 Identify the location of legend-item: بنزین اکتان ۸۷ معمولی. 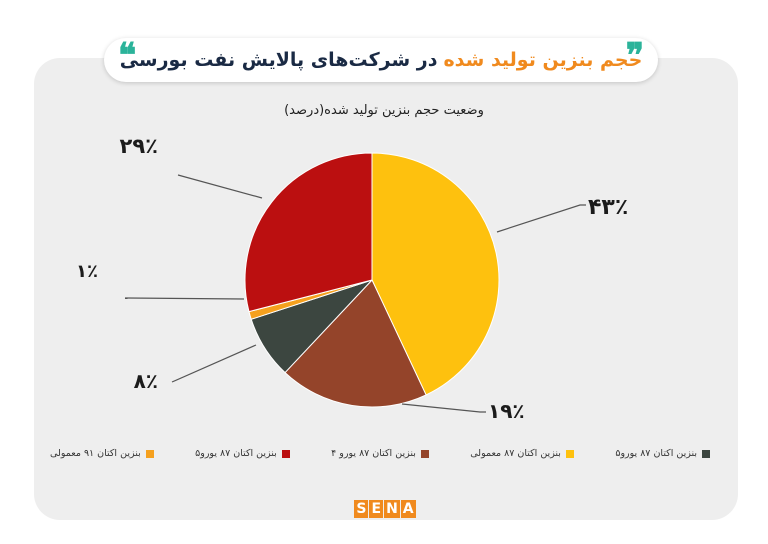
(522, 453).